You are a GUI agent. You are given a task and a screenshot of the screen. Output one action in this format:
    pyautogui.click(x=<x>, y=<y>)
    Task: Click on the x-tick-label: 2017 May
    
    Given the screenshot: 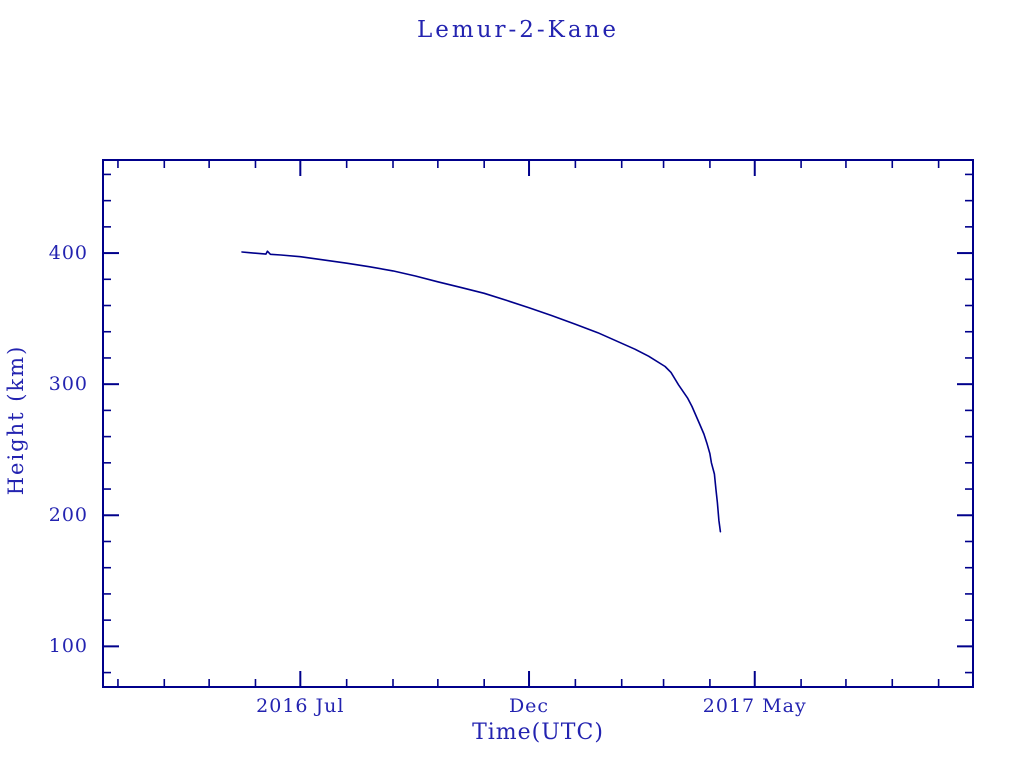 What is the action you would take?
    pyautogui.click(x=754, y=706)
    